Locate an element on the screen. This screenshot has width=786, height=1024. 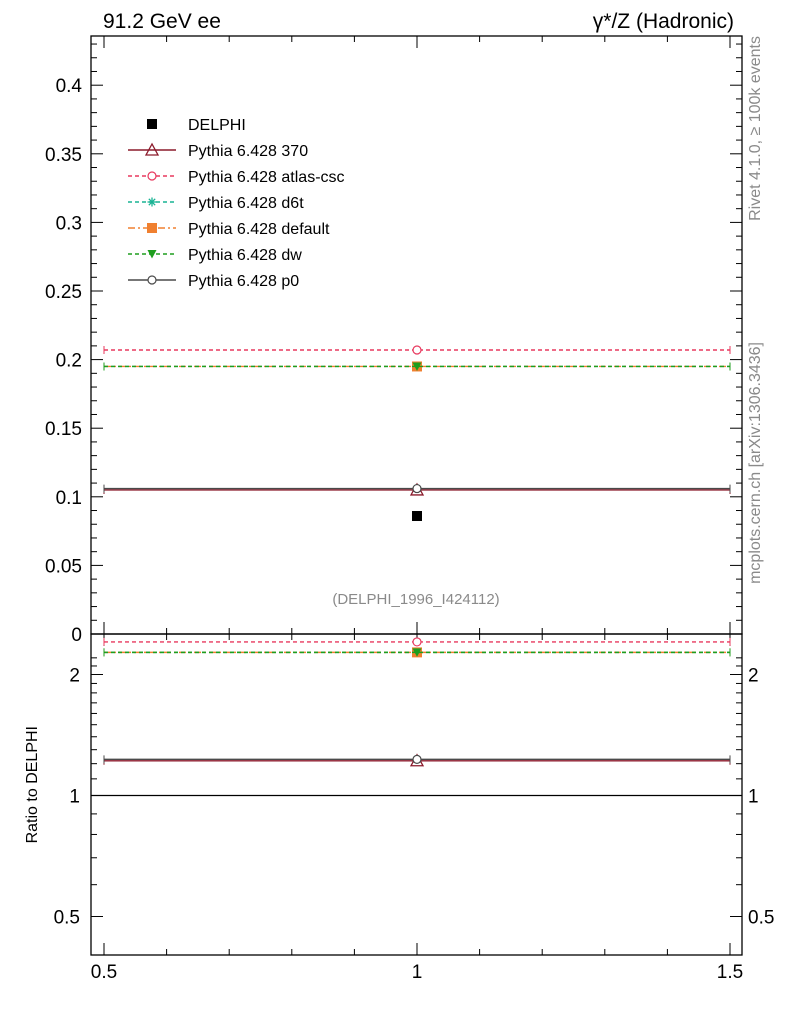
ratio-y-tick-label: 2 is located at coordinates (74, 675).